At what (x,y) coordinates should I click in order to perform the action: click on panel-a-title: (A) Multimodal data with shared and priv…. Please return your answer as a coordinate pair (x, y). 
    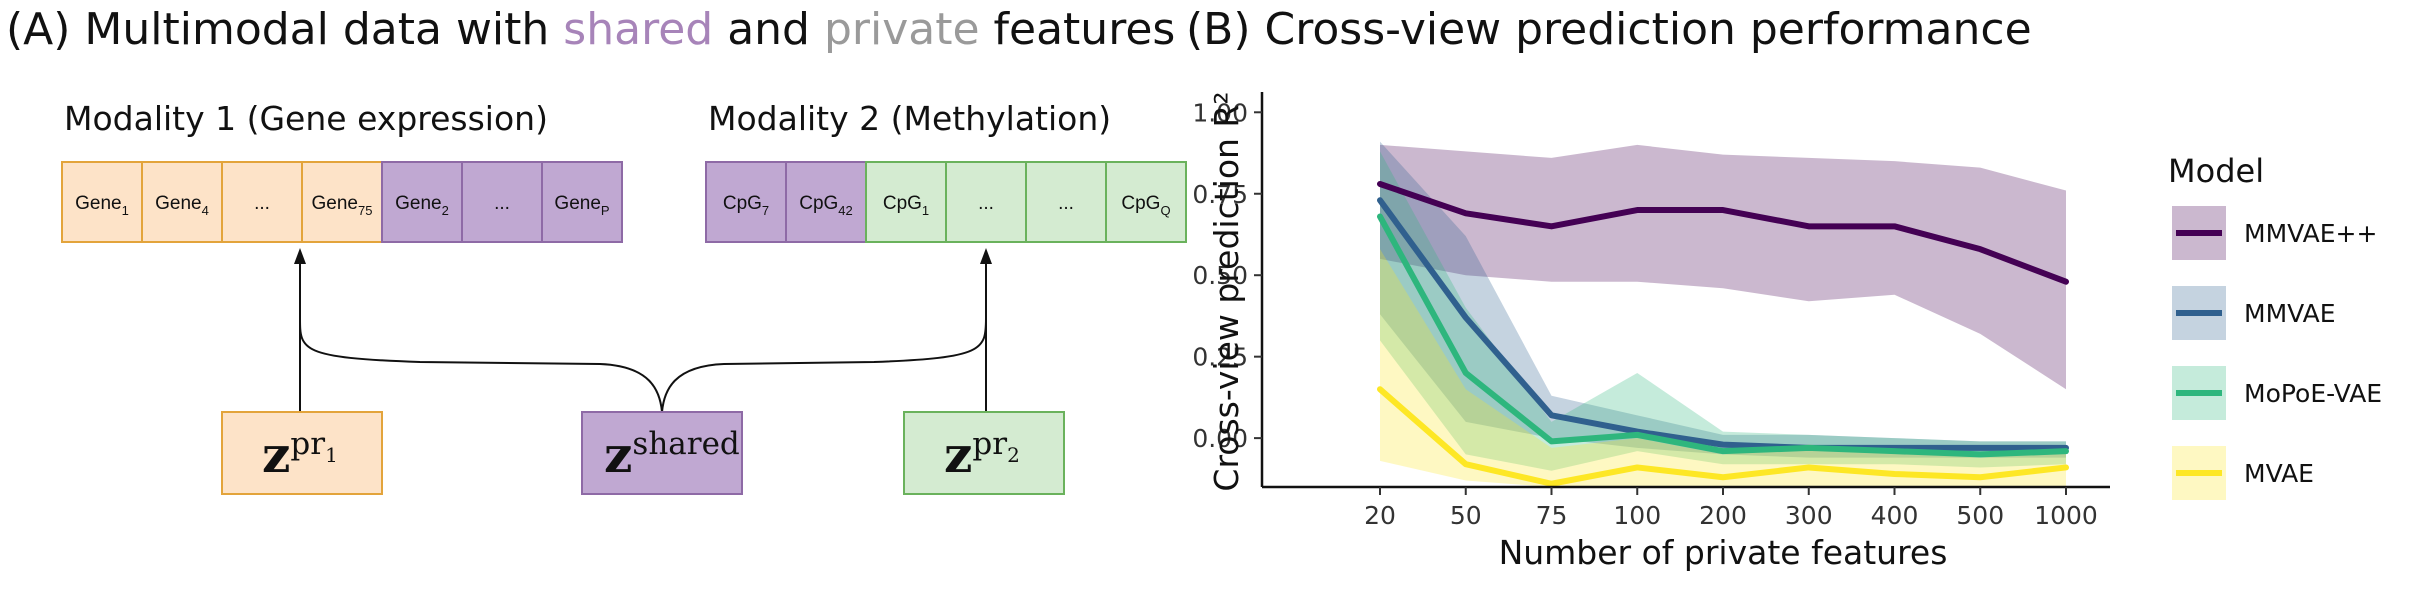
    Looking at the image, I should click on (590, 29).